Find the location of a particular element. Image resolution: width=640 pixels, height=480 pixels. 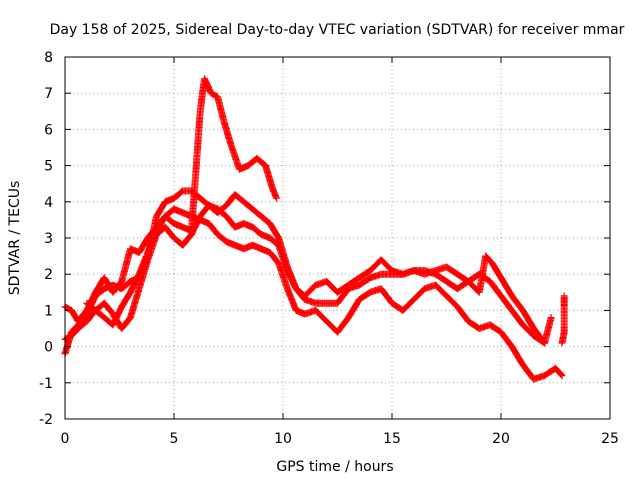

y-tick-label: -1 is located at coordinates (46, 384).